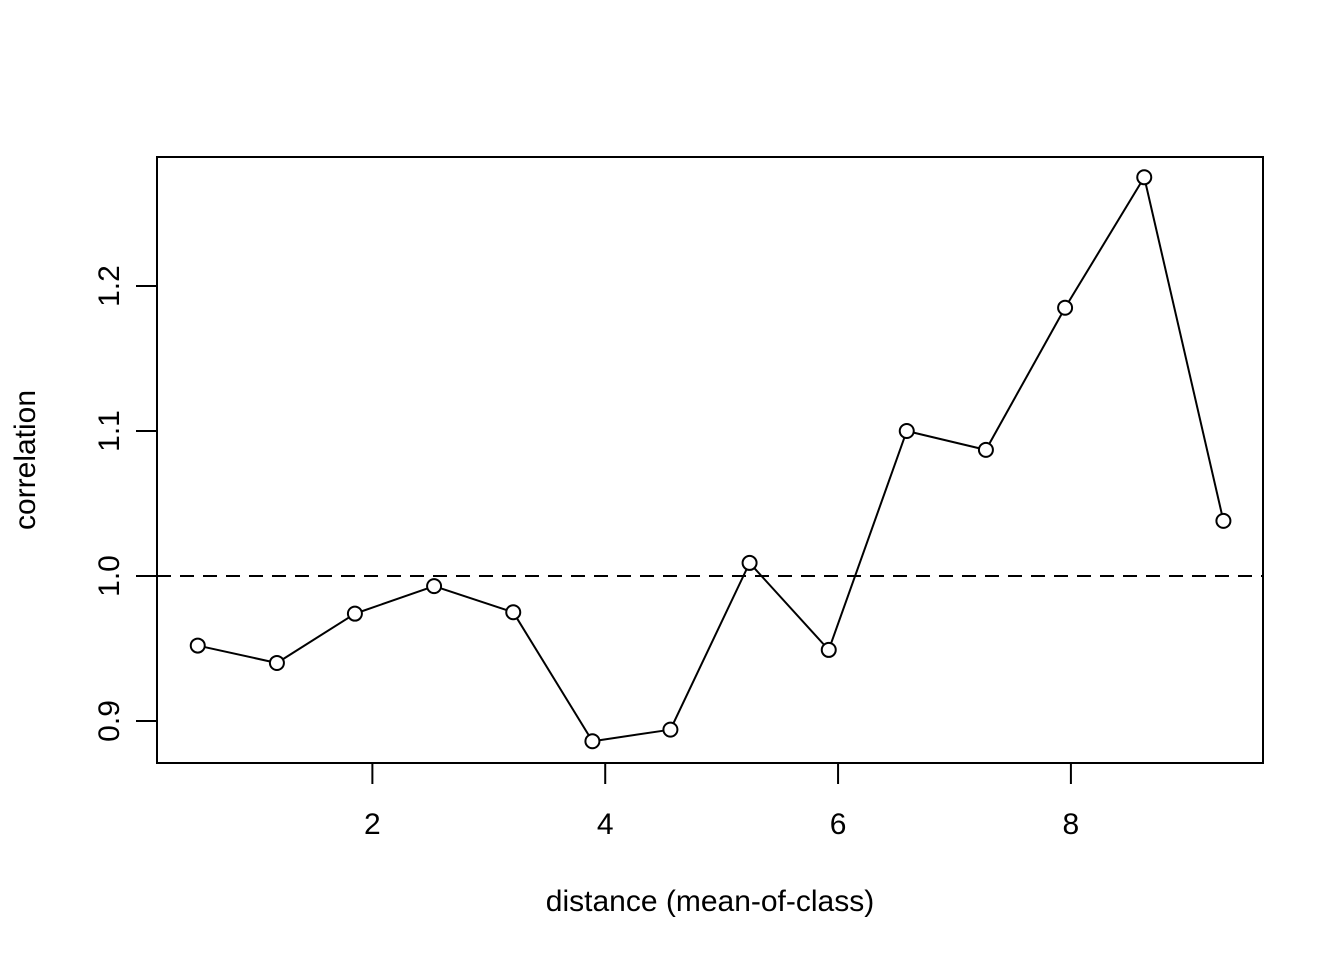 The image size is (1344, 960). What do you see at coordinates (838, 824) in the screenshot?
I see `x-tick-label: 6` at bounding box center [838, 824].